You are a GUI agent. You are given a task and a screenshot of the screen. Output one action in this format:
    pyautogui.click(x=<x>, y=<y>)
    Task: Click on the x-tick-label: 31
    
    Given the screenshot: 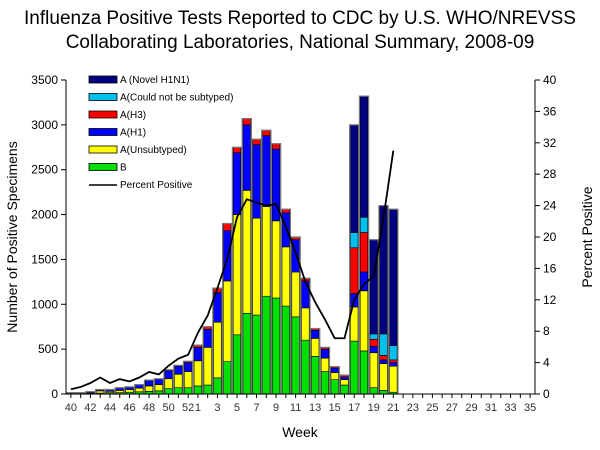 What is the action you would take?
    pyautogui.click(x=491, y=408)
    